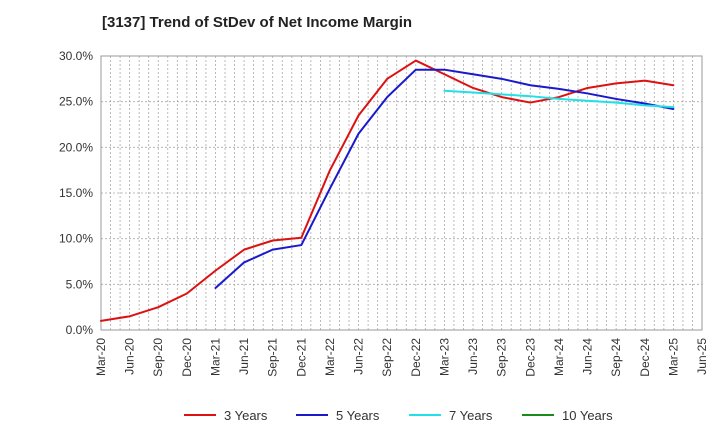 Image resolution: width=720 pixels, height=440 pixels. What do you see at coordinates (387, 357) in the screenshot?
I see `x-tick-label: Sep-22` at bounding box center [387, 357].